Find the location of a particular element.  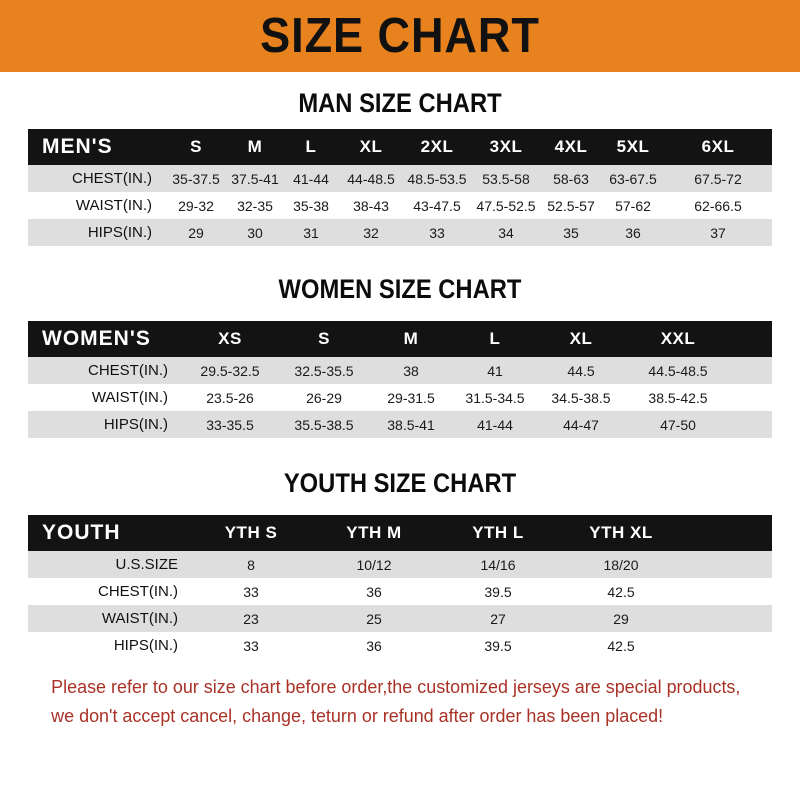

men-cell-0-6: 58-63 is located at coordinates (571, 178).